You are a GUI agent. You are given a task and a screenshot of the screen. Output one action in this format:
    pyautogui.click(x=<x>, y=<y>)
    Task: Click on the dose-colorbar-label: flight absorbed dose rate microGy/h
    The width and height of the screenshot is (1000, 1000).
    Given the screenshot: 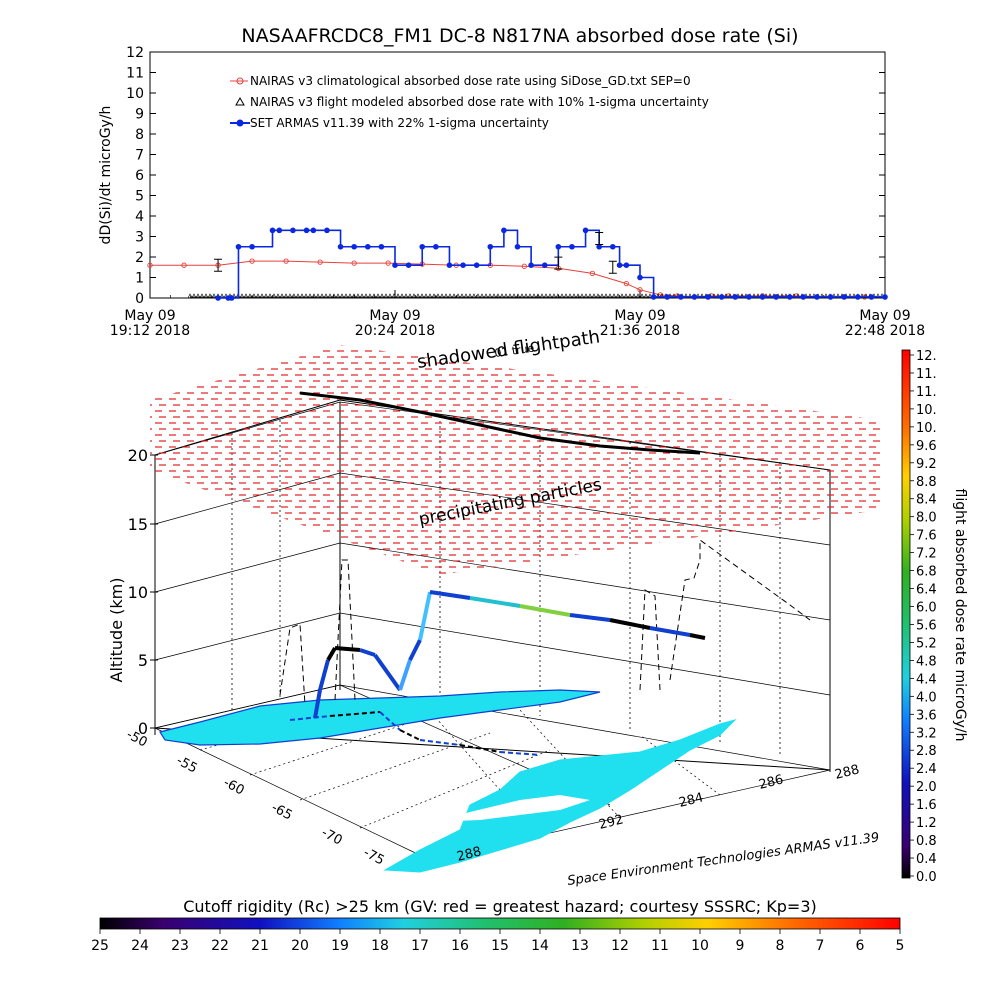 What is the action you would take?
    pyautogui.click(x=960, y=615)
    